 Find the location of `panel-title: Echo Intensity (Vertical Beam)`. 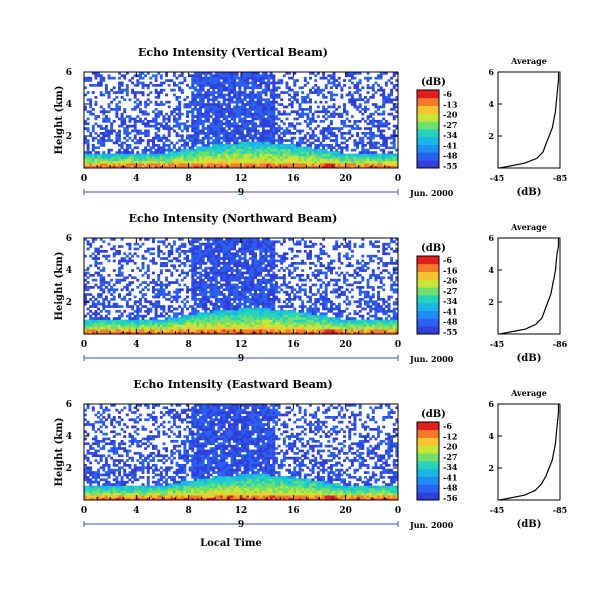

panel-title: Echo Intensity (Vertical Beam) is located at coordinates (233, 52).